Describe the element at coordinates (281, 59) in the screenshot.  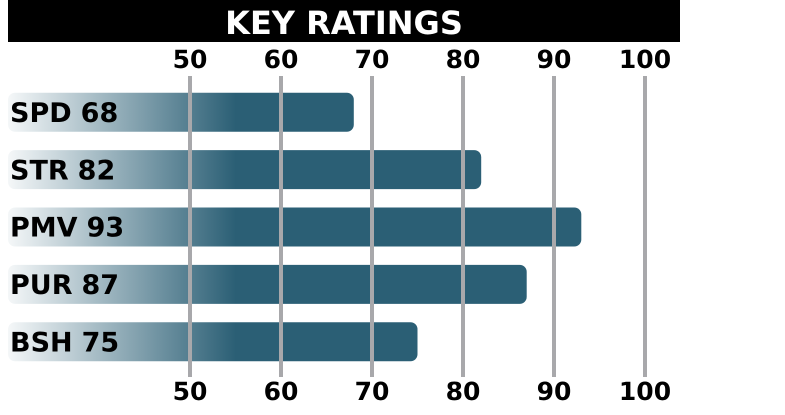
I see `x2-tick-label: 60` at that location.